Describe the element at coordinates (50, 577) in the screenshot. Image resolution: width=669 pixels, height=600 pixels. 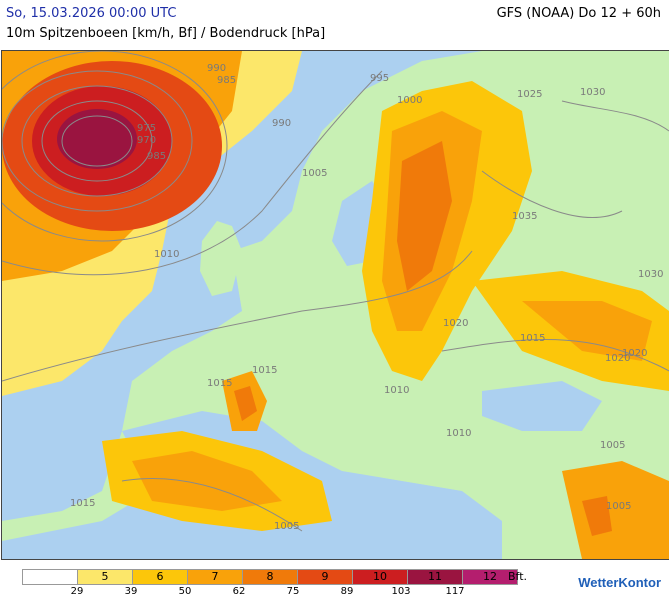
I see `legend-cell` at that location.